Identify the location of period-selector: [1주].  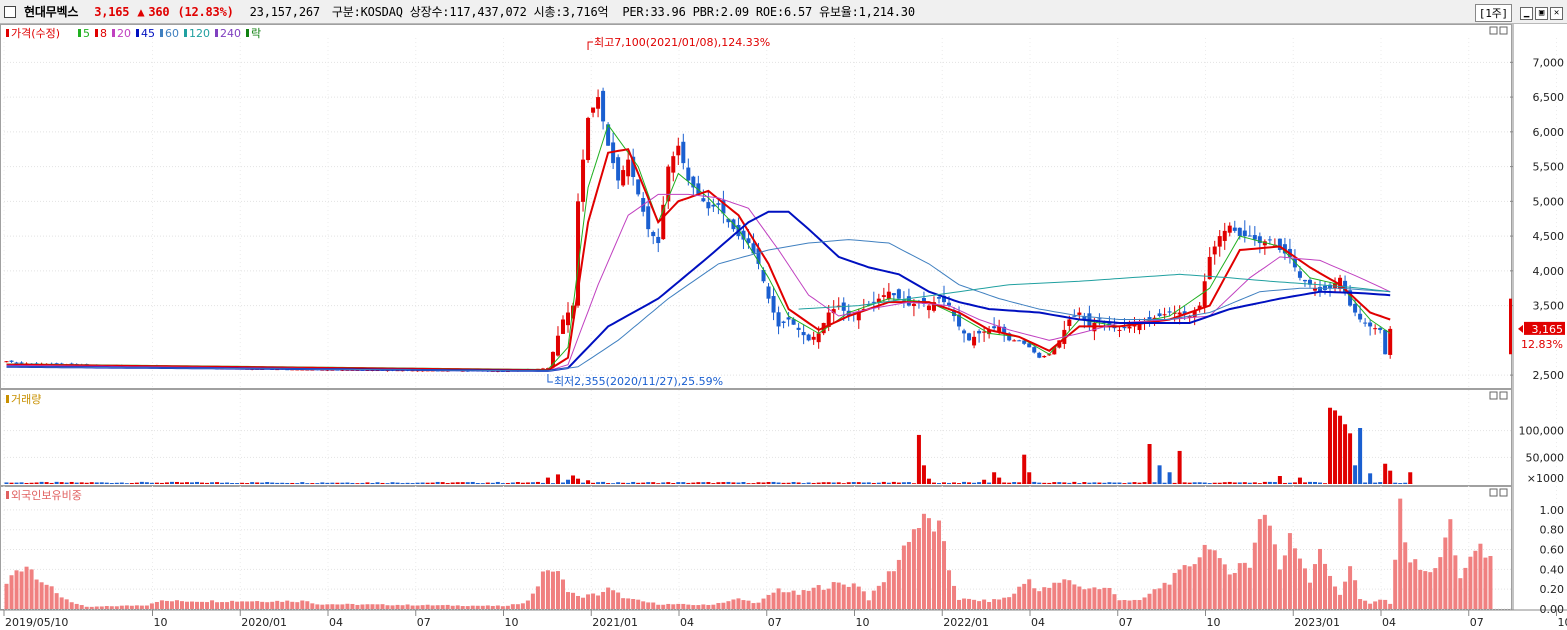
(1493, 13).